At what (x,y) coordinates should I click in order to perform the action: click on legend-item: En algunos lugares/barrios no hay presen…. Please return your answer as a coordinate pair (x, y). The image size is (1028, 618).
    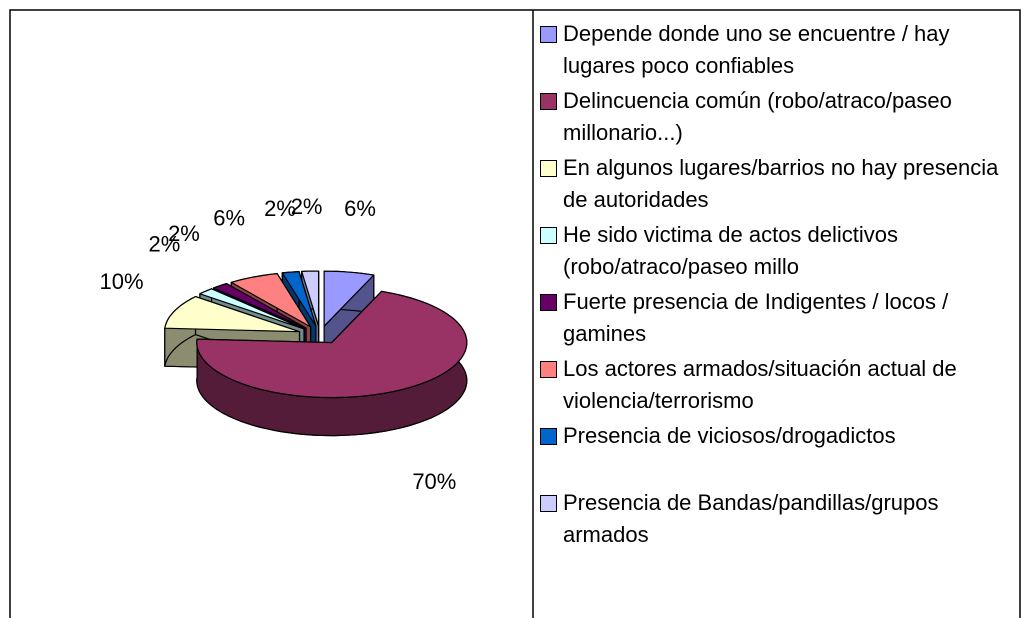
    Looking at the image, I should click on (781, 185).